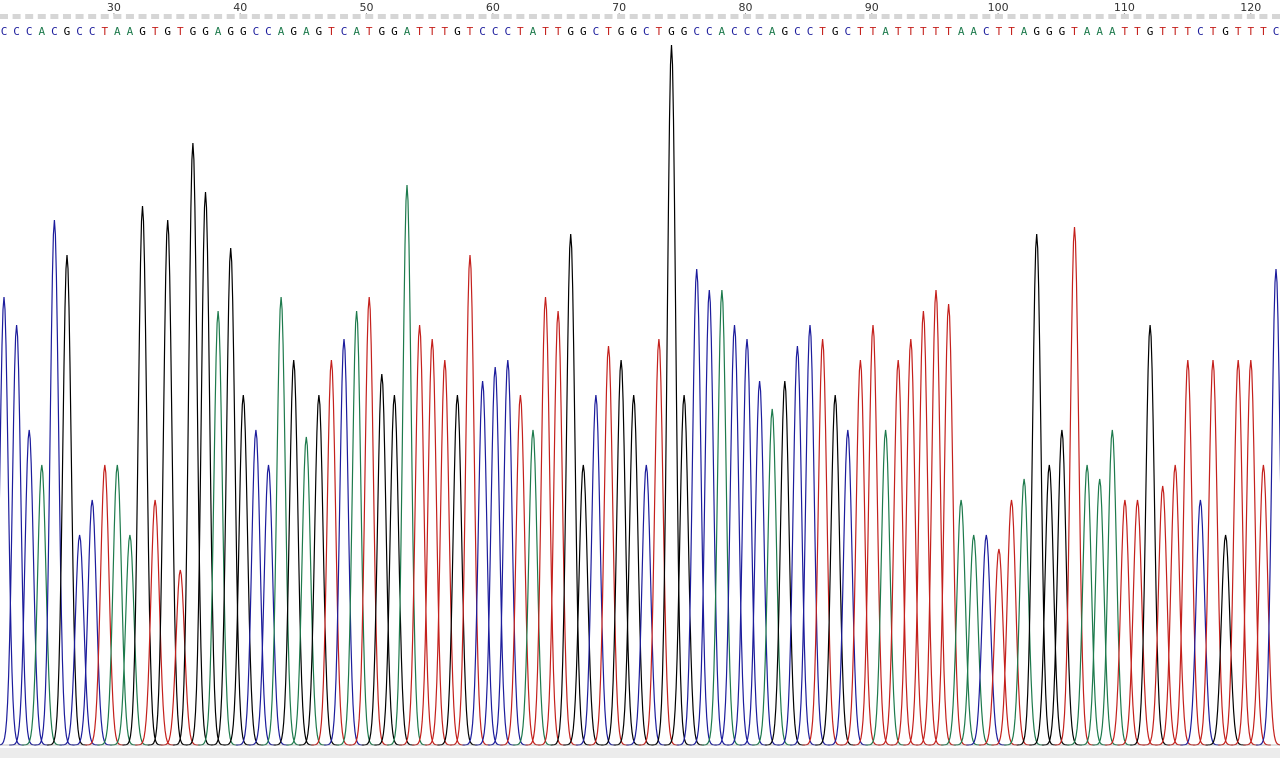 The height and width of the screenshot is (758, 1280). I want to click on x-tick-label: 60, so click(493, 7).